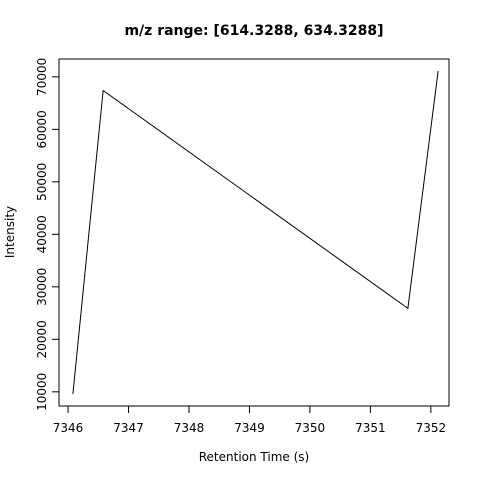  I want to click on y-axis-label: Intensity, so click(10, 232).